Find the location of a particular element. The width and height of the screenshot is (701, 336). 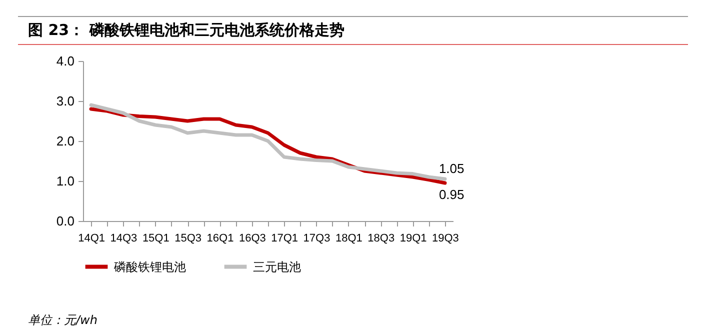

x-tick-label: 15Q3 is located at coordinates (188, 238).